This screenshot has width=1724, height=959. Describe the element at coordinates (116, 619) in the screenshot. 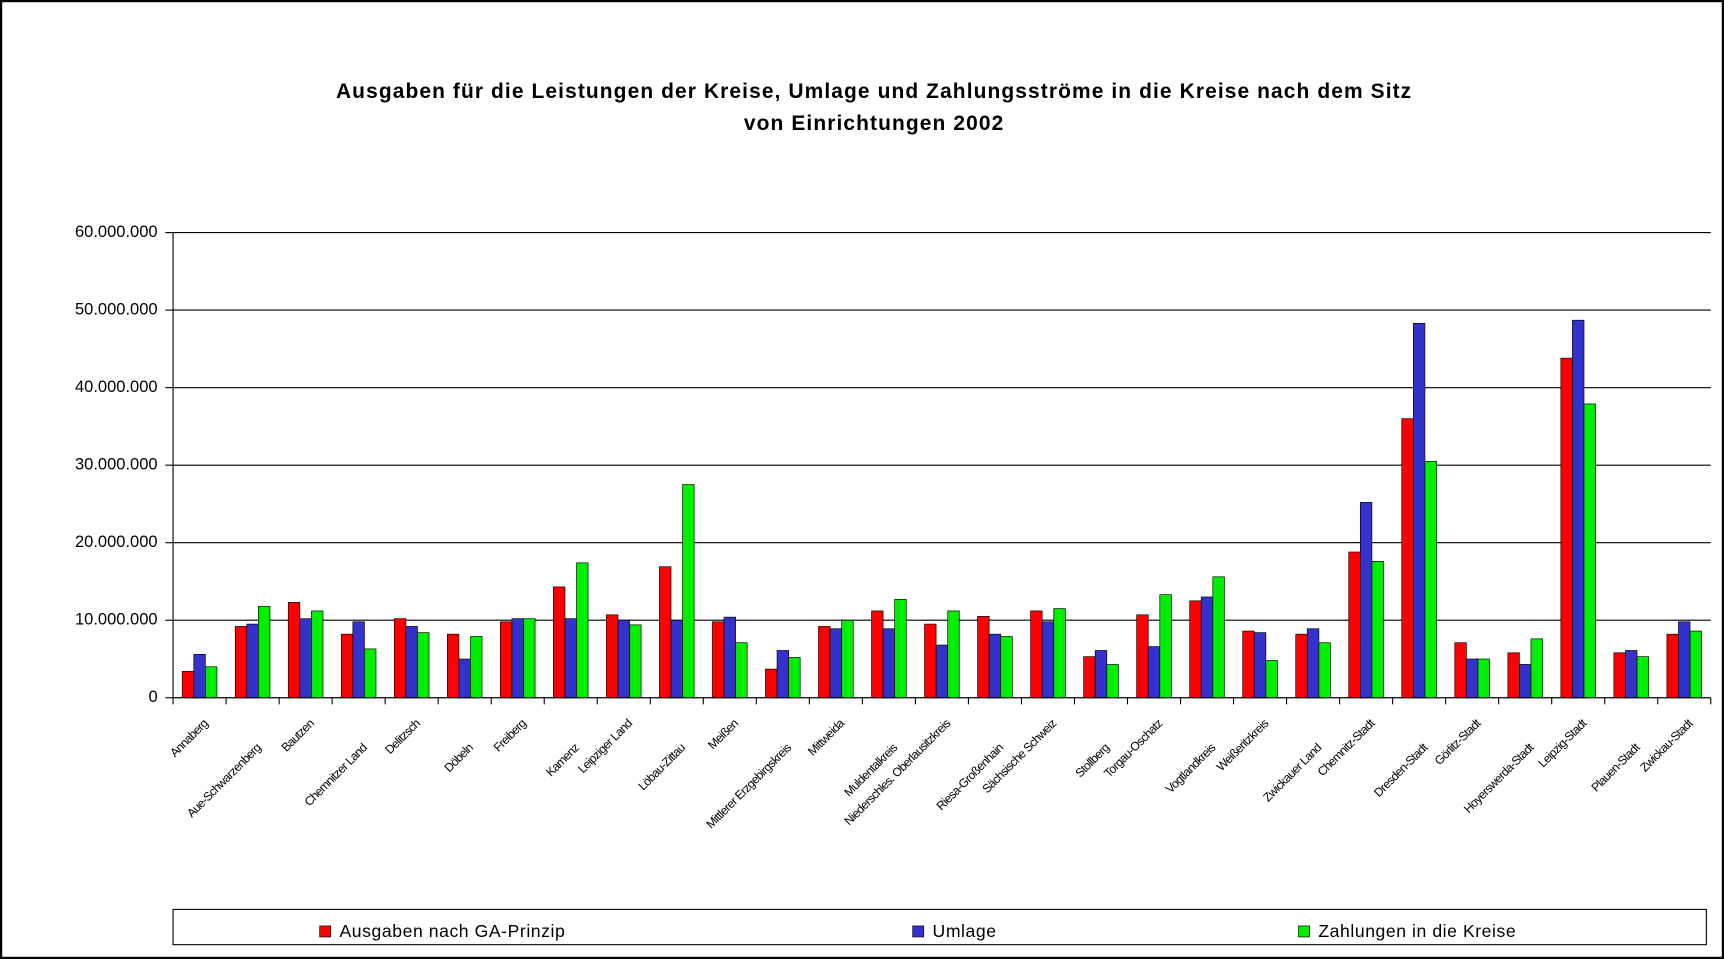

I see `y-tick-label: 10.000.000` at that location.